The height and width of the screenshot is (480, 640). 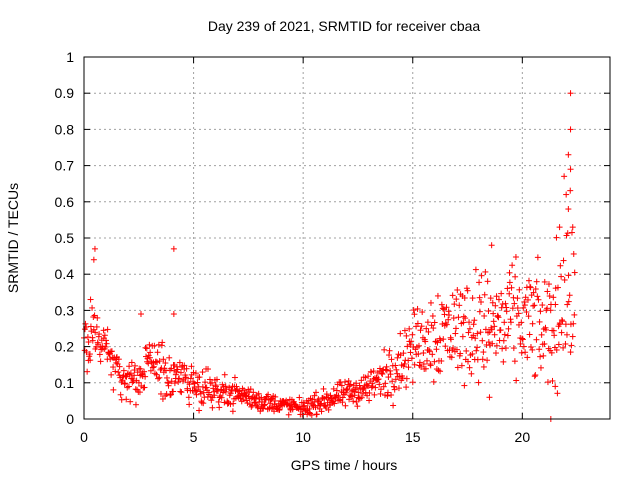 I want to click on y-tick-label: 0, so click(x=70, y=419).